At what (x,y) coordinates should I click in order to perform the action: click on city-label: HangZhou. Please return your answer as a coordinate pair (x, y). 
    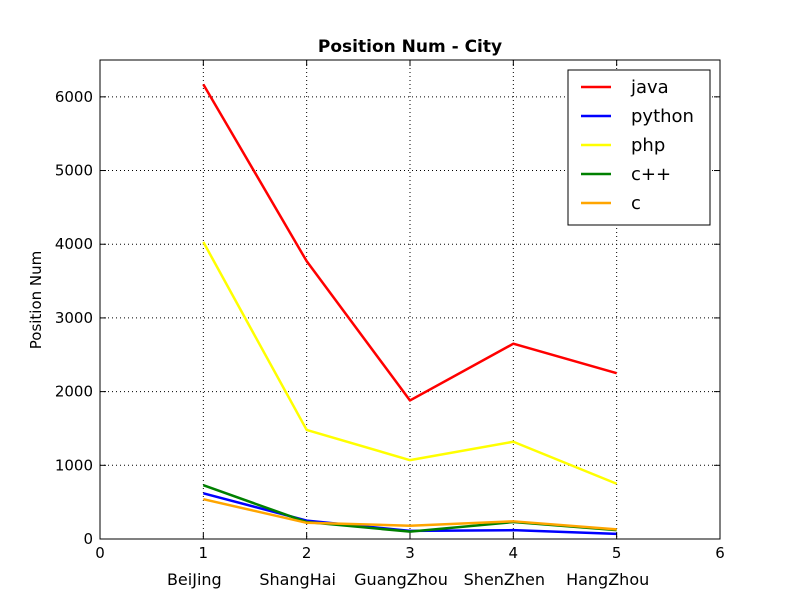
    Looking at the image, I should click on (607, 579).